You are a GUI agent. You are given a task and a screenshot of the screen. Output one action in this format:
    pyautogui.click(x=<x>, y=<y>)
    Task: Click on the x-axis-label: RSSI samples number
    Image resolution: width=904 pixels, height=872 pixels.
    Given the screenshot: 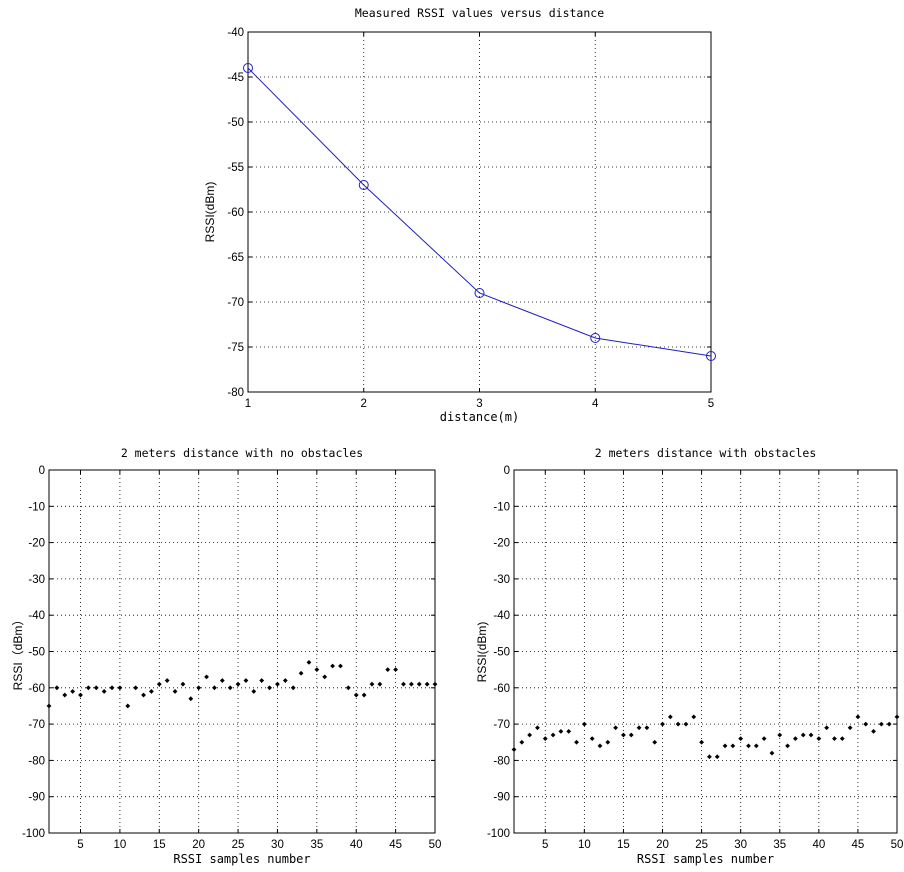 What is the action you would take?
    pyautogui.click(x=705, y=859)
    